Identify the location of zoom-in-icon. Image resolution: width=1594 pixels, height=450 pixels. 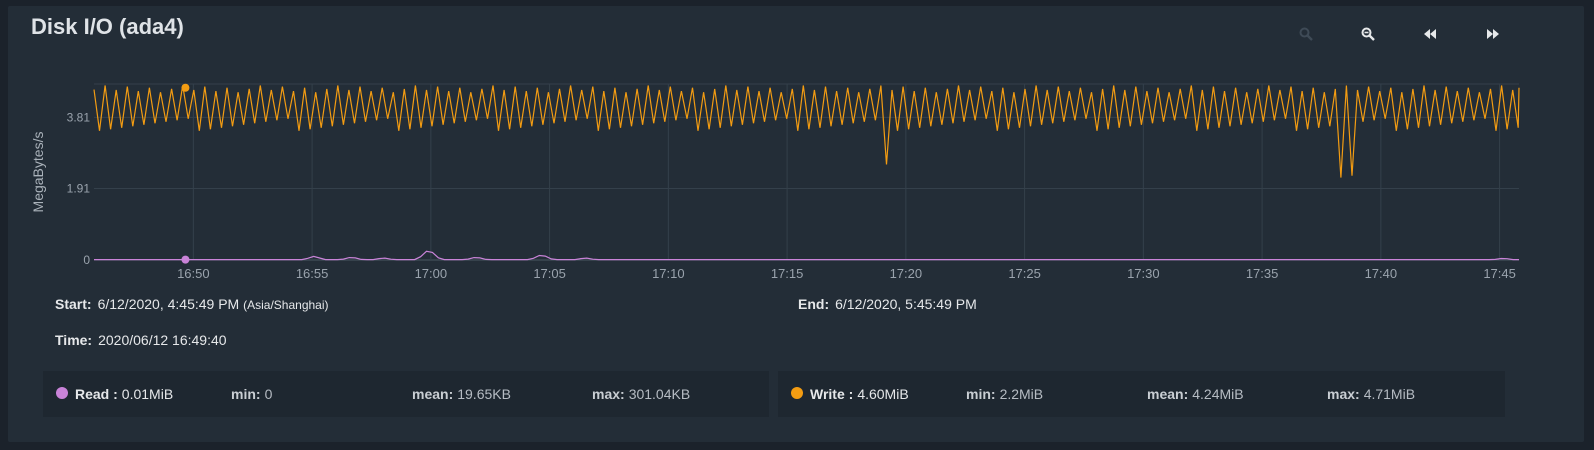
(1306, 34).